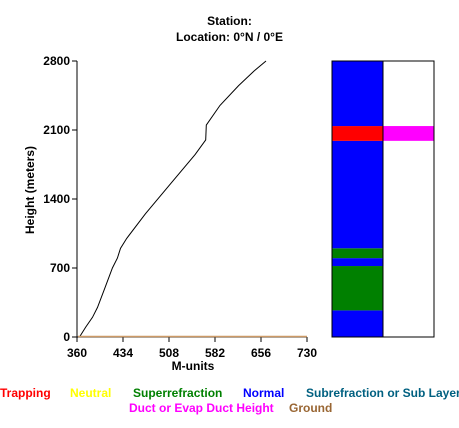  Describe the element at coordinates (261, 353) in the screenshot. I see `x-tick-label: 656` at that location.